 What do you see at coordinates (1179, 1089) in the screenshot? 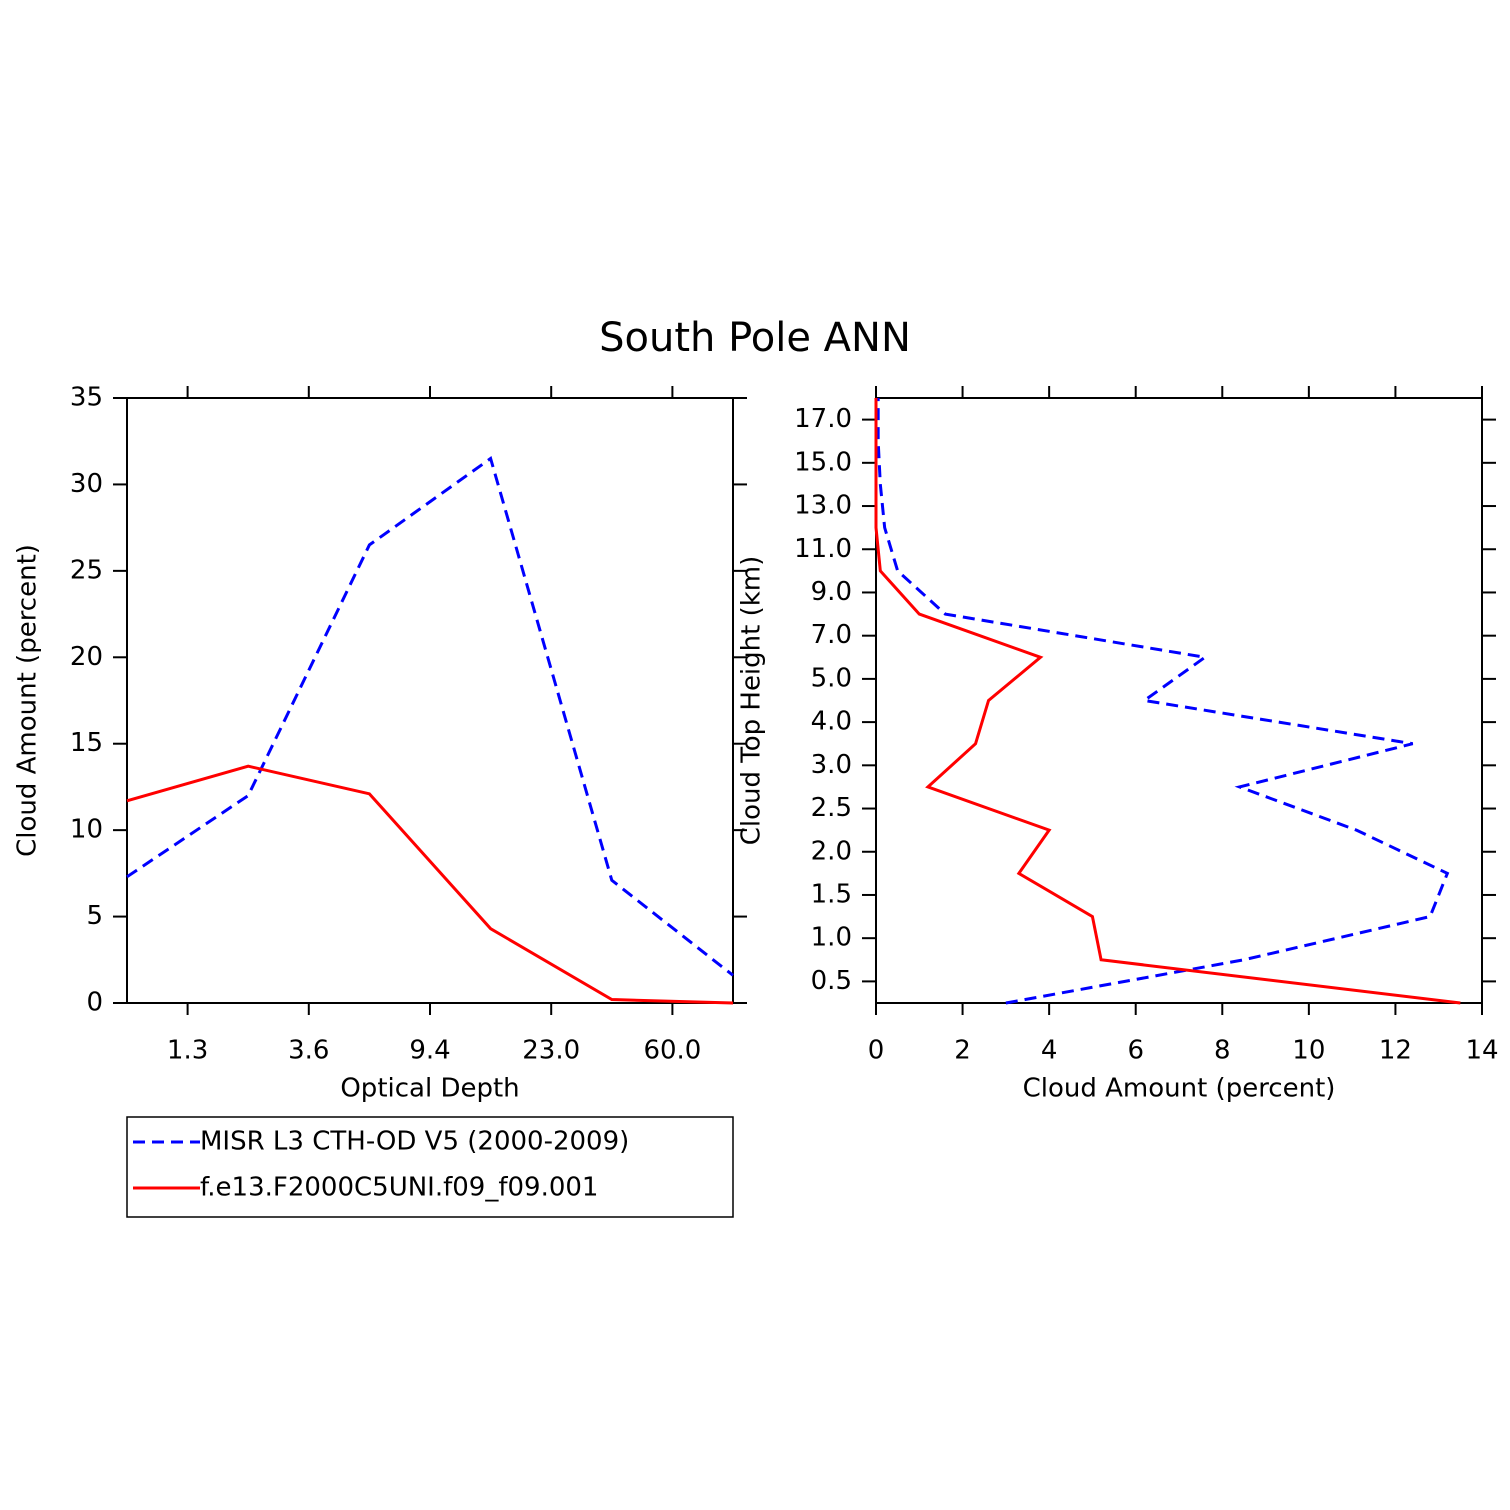
I see `x-axis-label: Cloud Amount (percent)` at bounding box center [1179, 1089].